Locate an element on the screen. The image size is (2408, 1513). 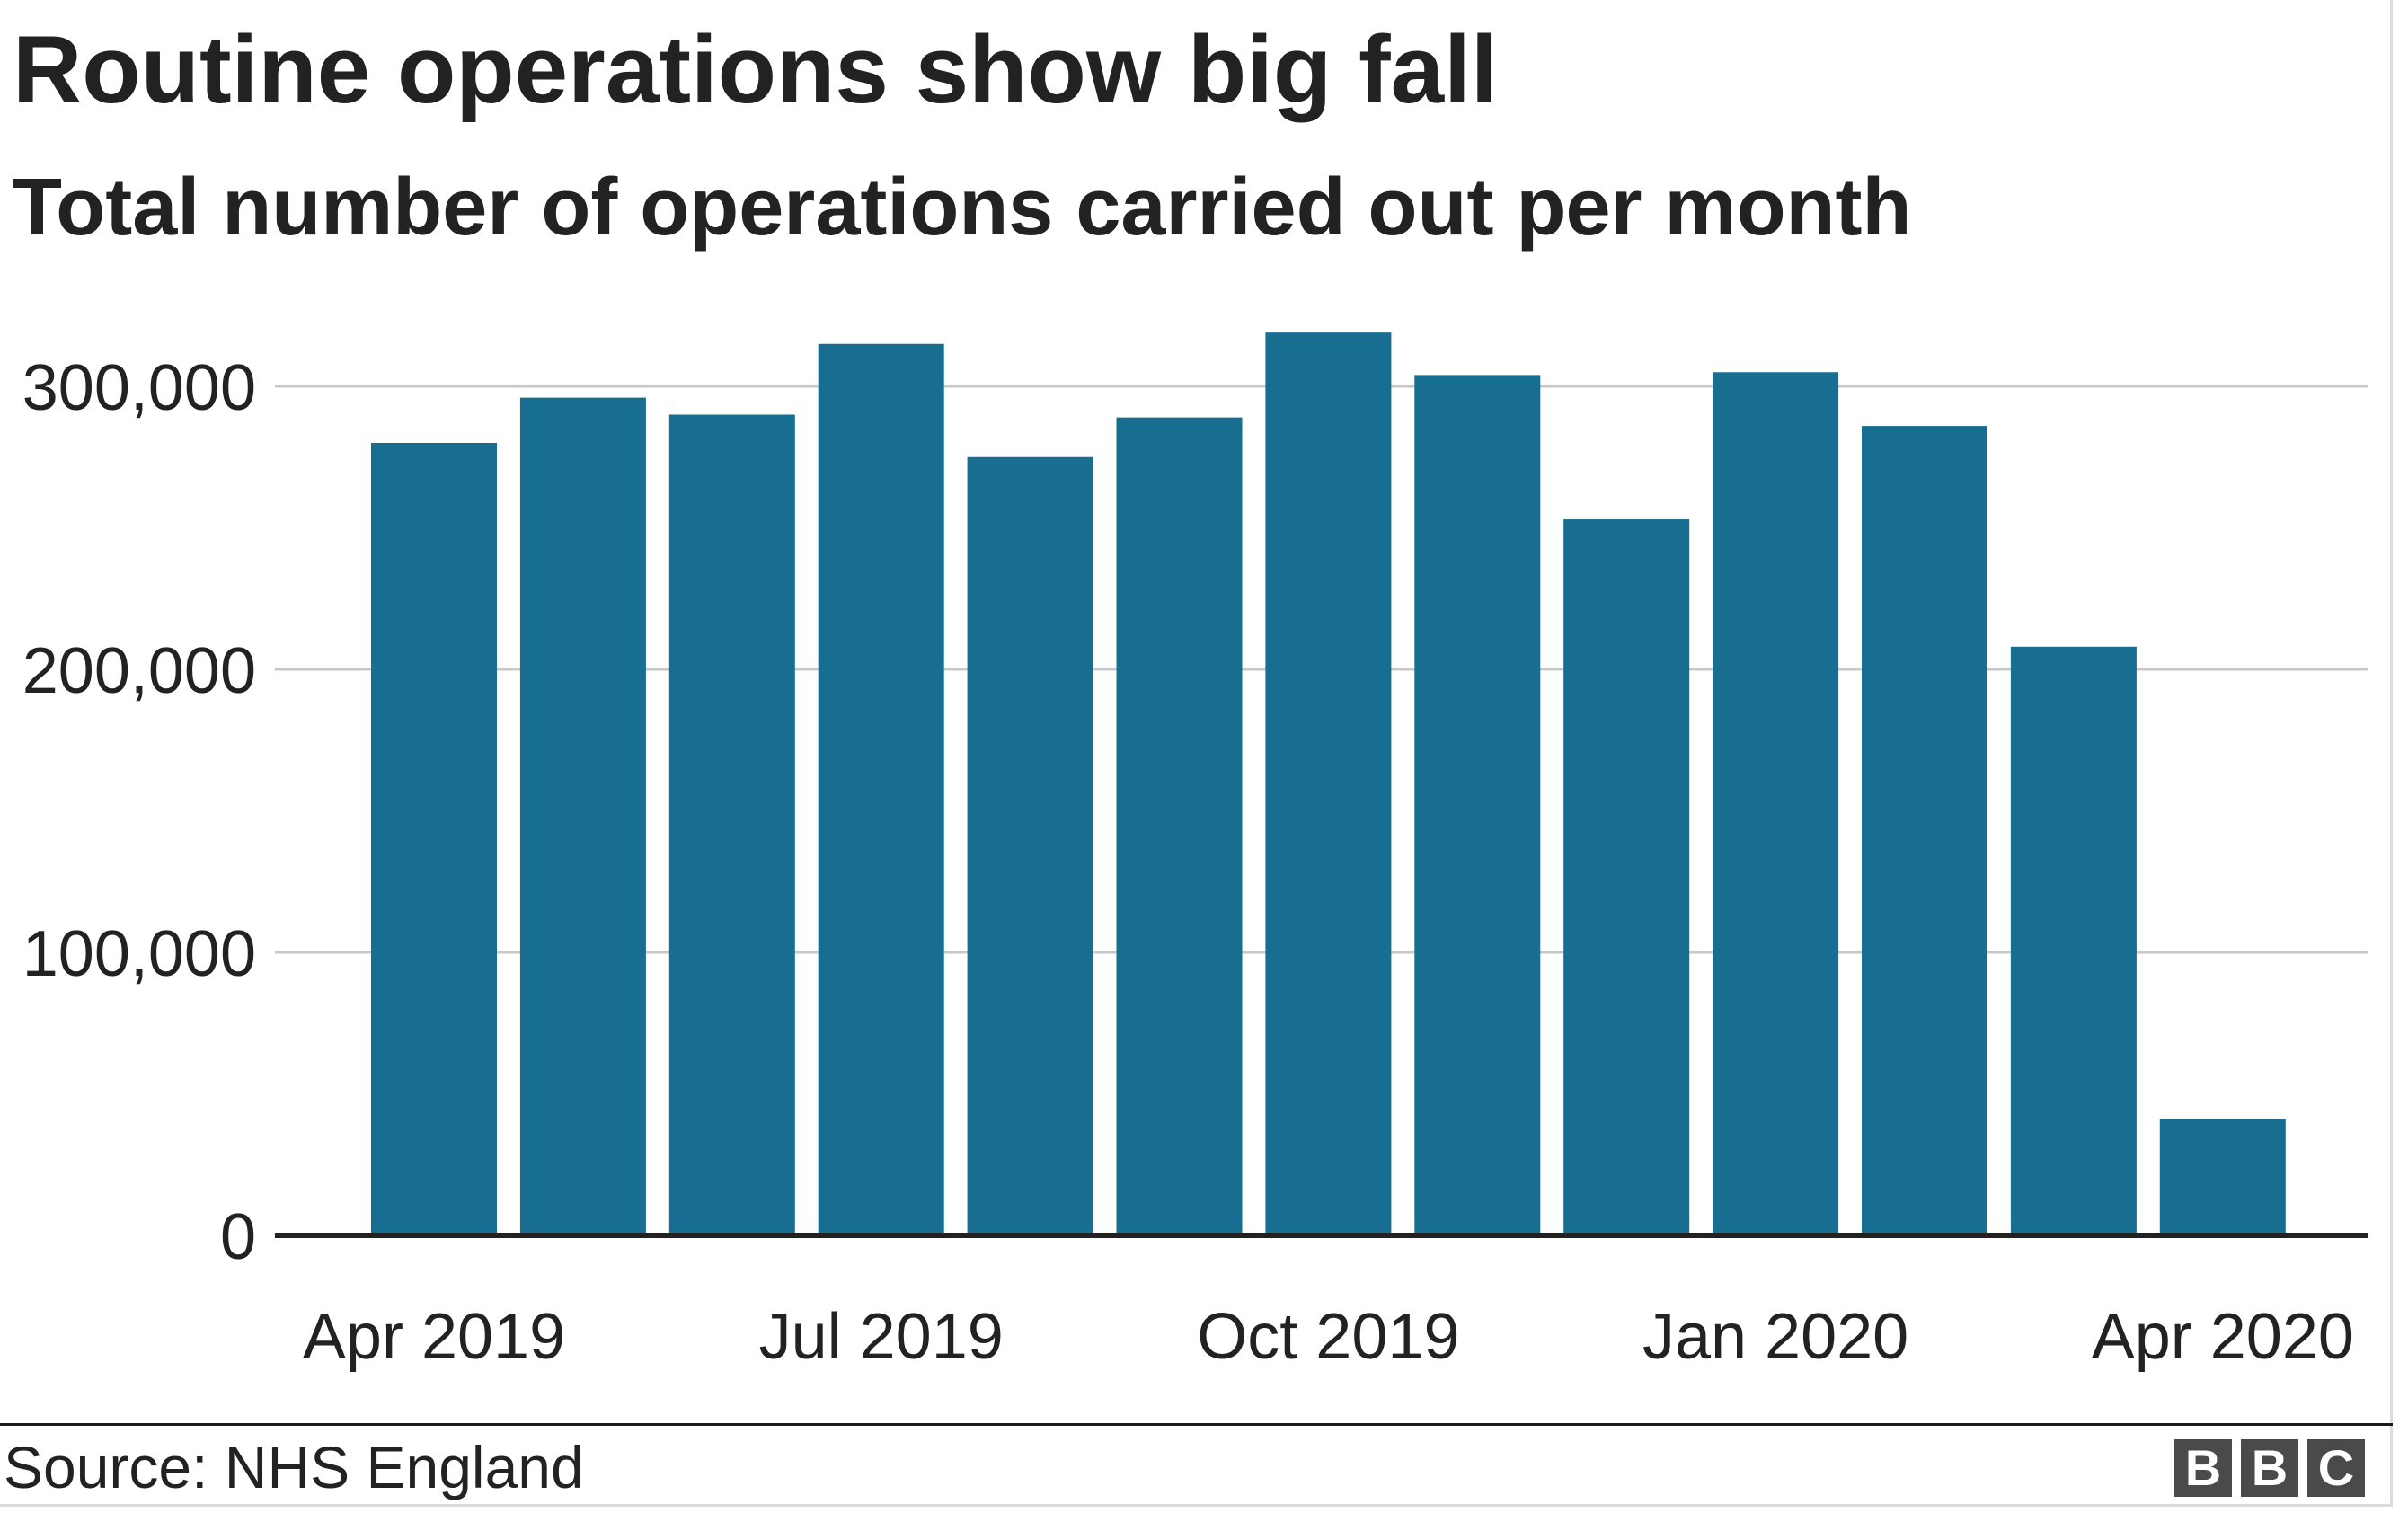
y-tick-label: 200,000 is located at coordinates (139, 671).